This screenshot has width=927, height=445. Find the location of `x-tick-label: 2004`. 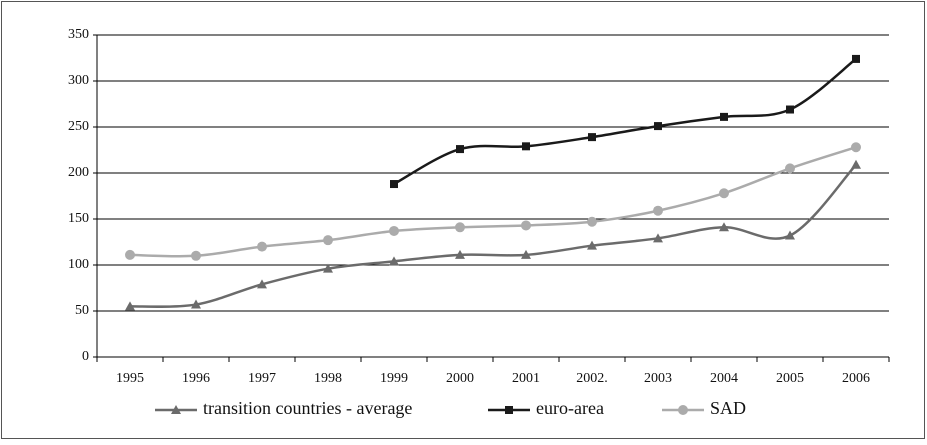

x-tick-label: 2004 is located at coordinates (724, 378).